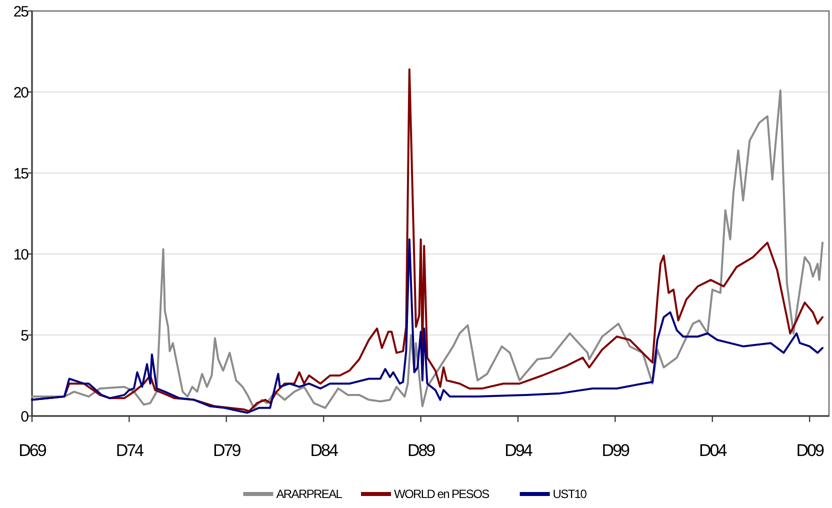  What do you see at coordinates (21, 11) in the screenshot?
I see `y-tick-label: 25` at bounding box center [21, 11].